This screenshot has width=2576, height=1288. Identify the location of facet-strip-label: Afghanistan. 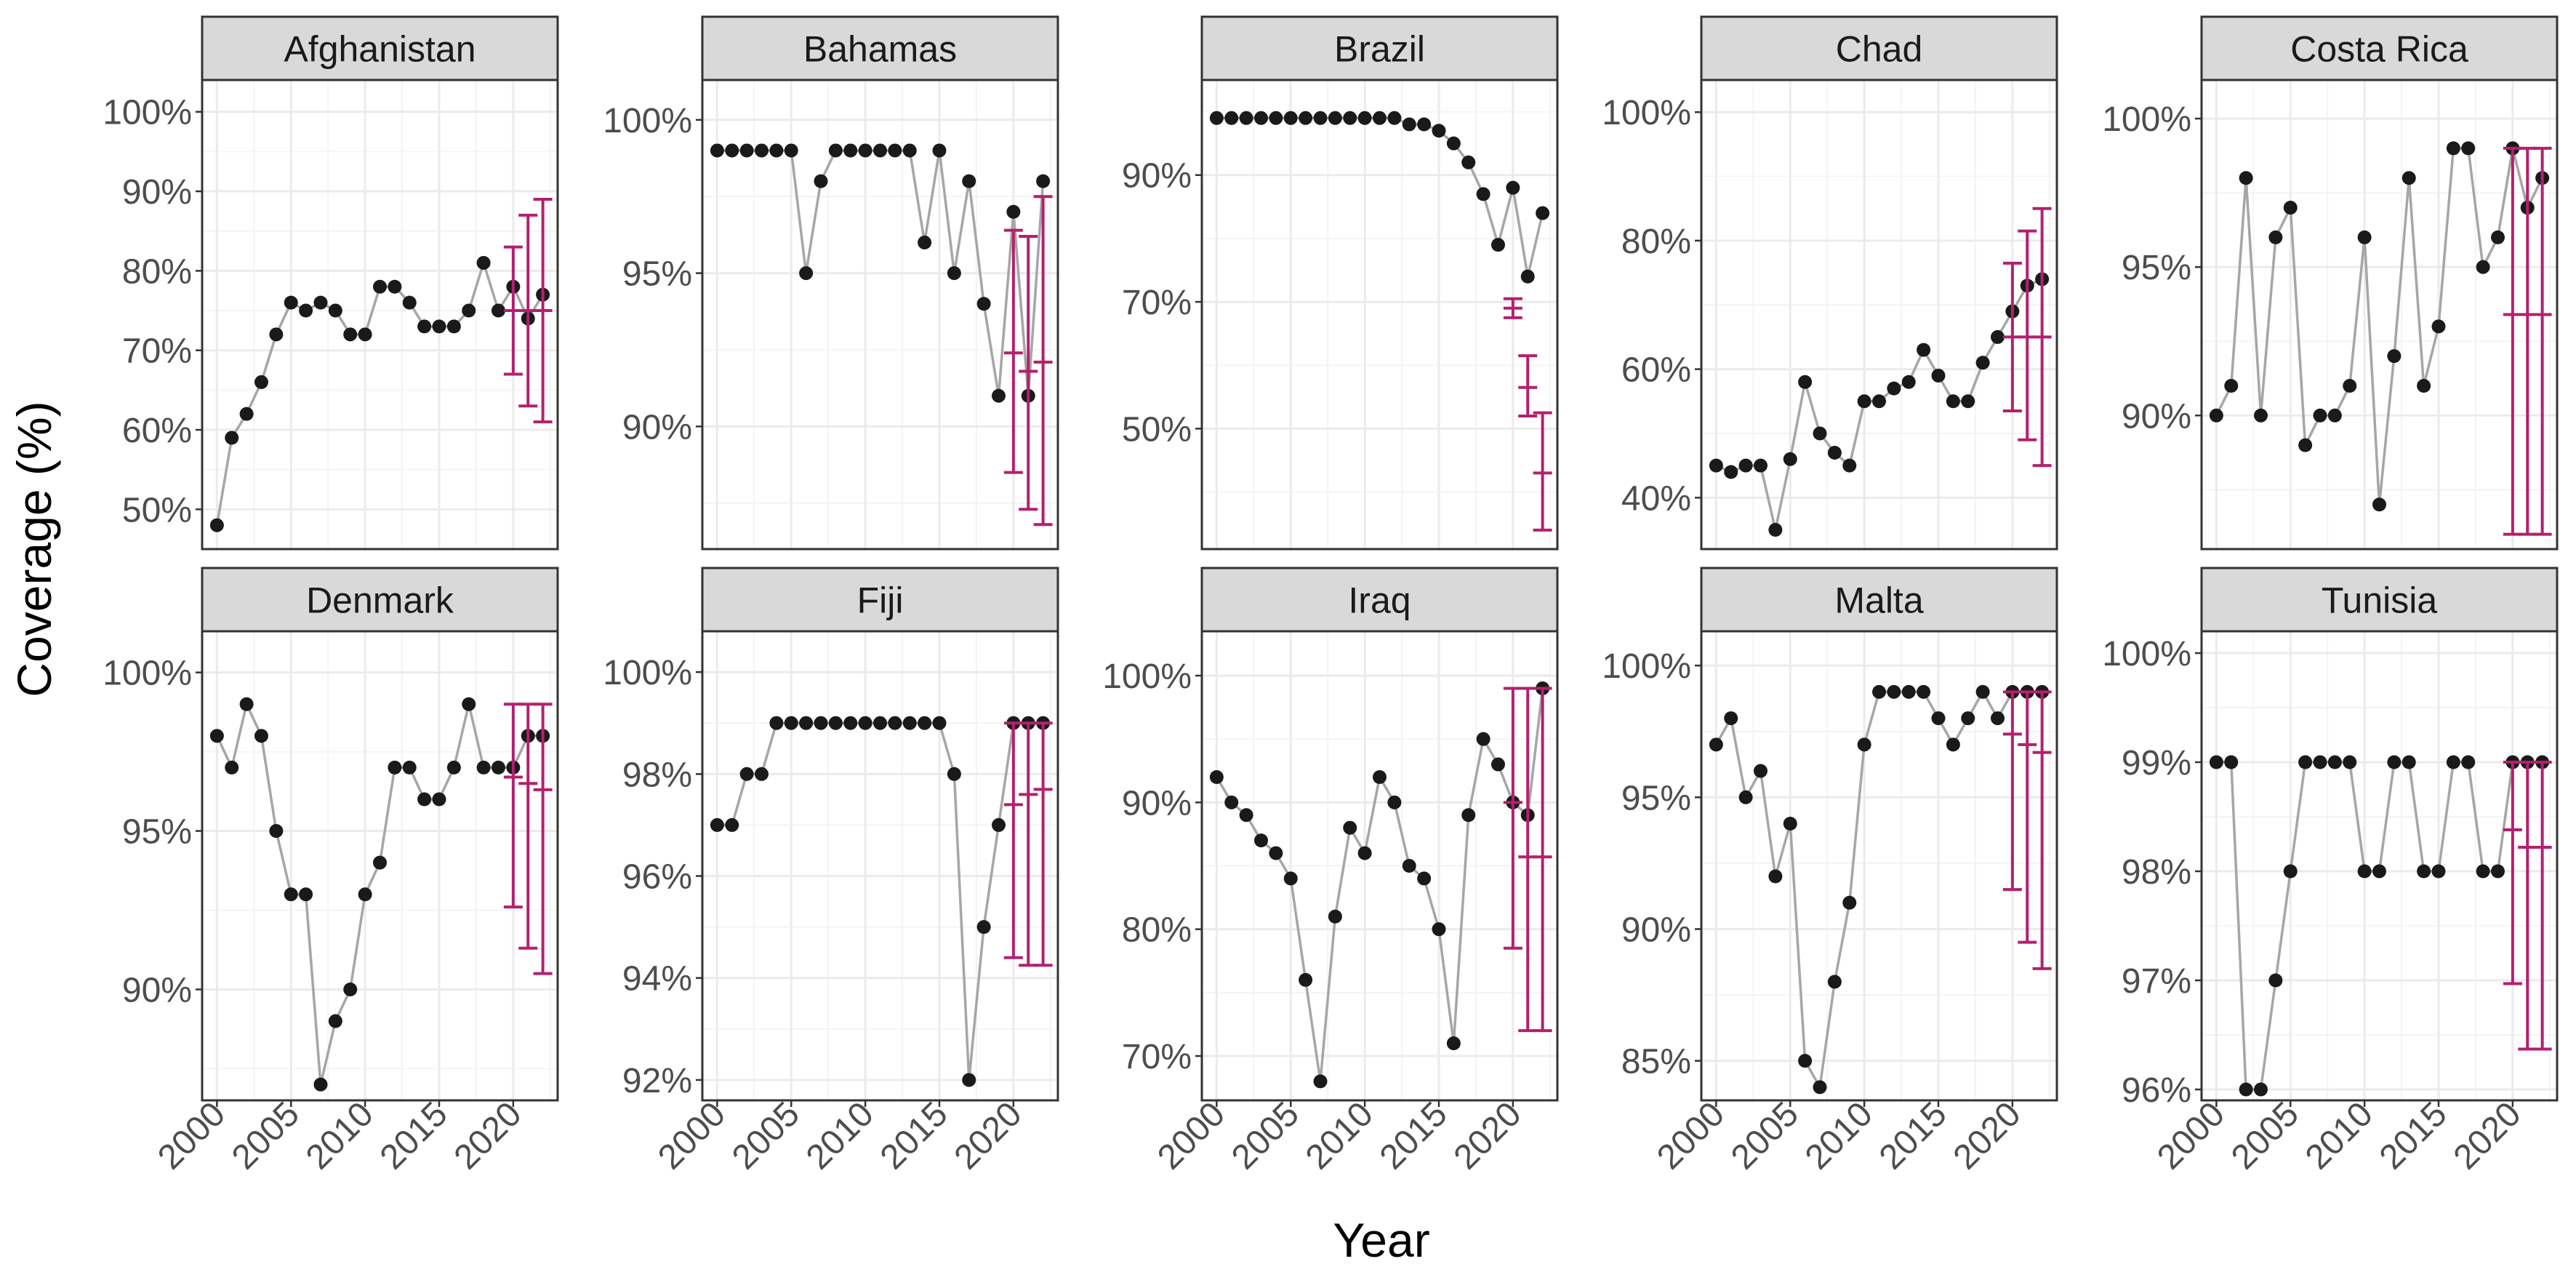
(380, 49).